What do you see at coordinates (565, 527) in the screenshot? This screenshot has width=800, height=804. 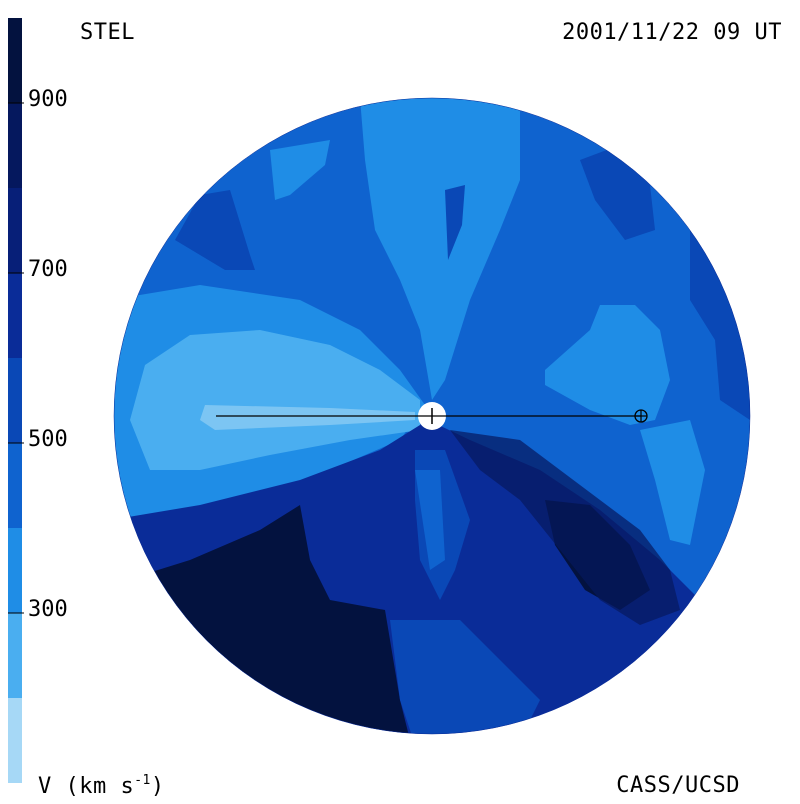 I see `region-lower-right-dark` at bounding box center [565, 527].